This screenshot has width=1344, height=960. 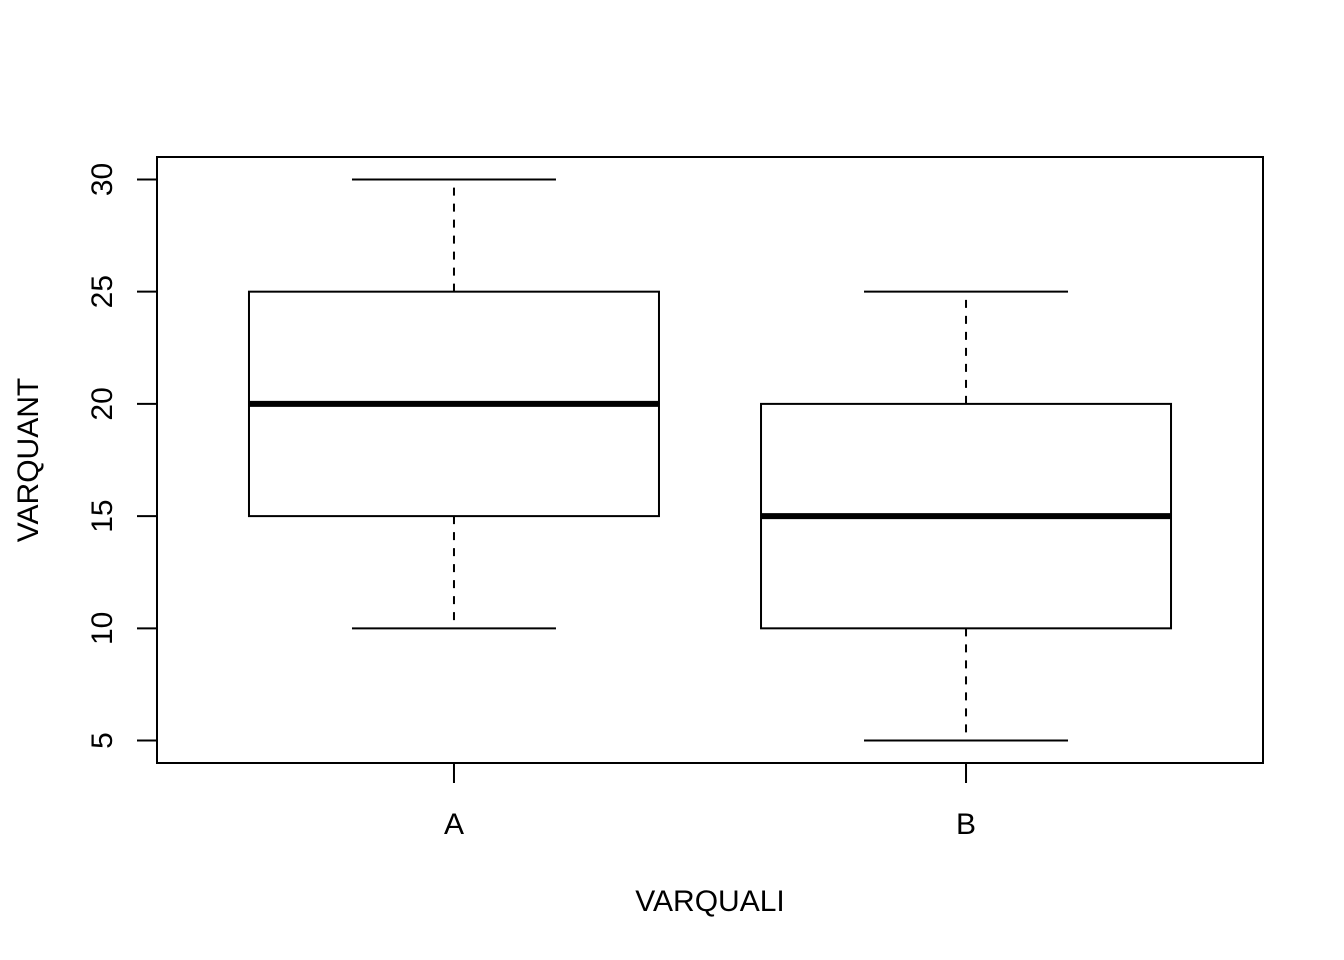 What do you see at coordinates (102, 403) in the screenshot?
I see `y-tick-label-20: 20` at bounding box center [102, 403].